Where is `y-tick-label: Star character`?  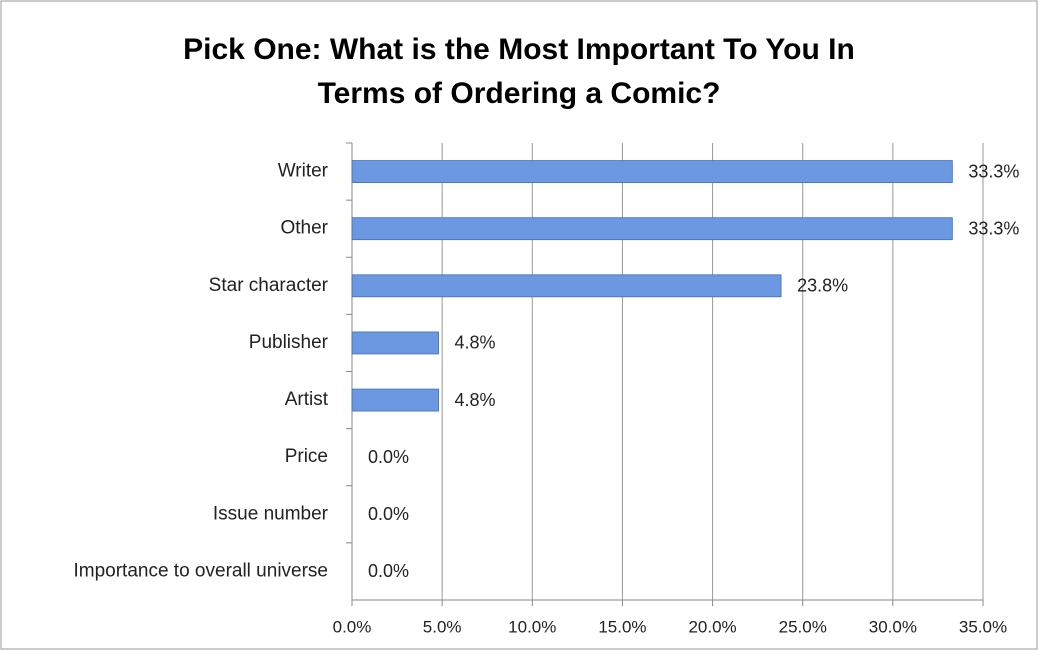
y-tick-label: Star character is located at coordinates (269, 285).